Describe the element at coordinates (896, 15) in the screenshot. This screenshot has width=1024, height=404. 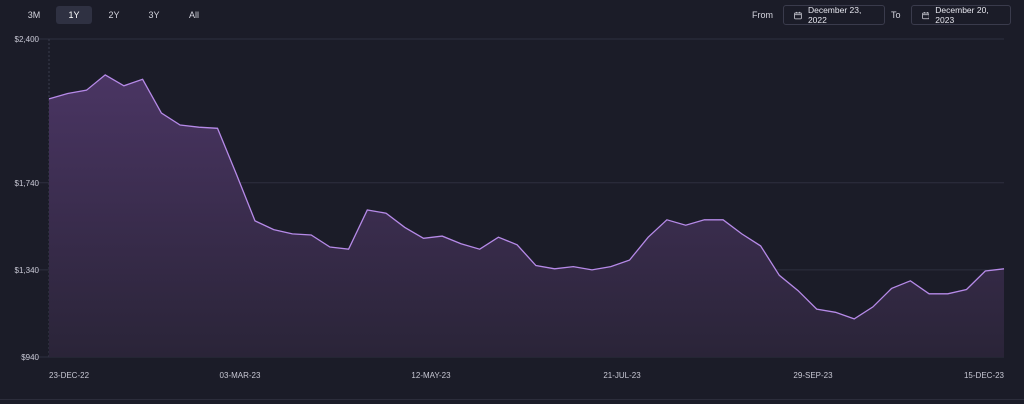
I see `to-label: To` at that location.